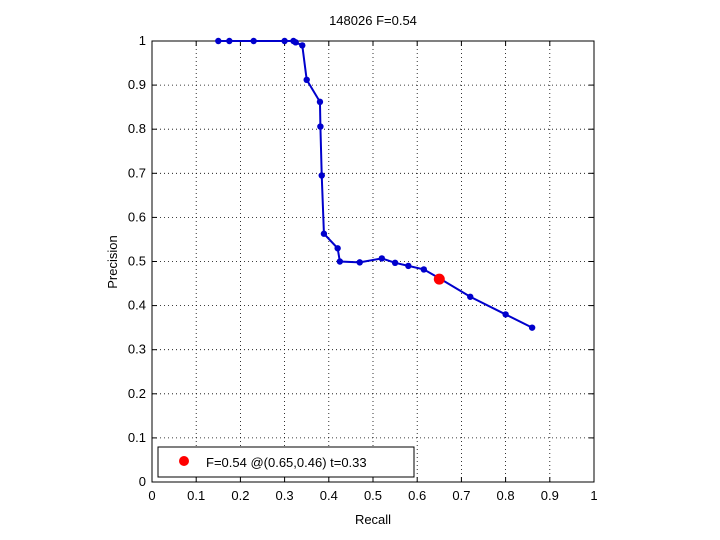  I want to click on chart-title: 148026 F=0.54, so click(373, 20).